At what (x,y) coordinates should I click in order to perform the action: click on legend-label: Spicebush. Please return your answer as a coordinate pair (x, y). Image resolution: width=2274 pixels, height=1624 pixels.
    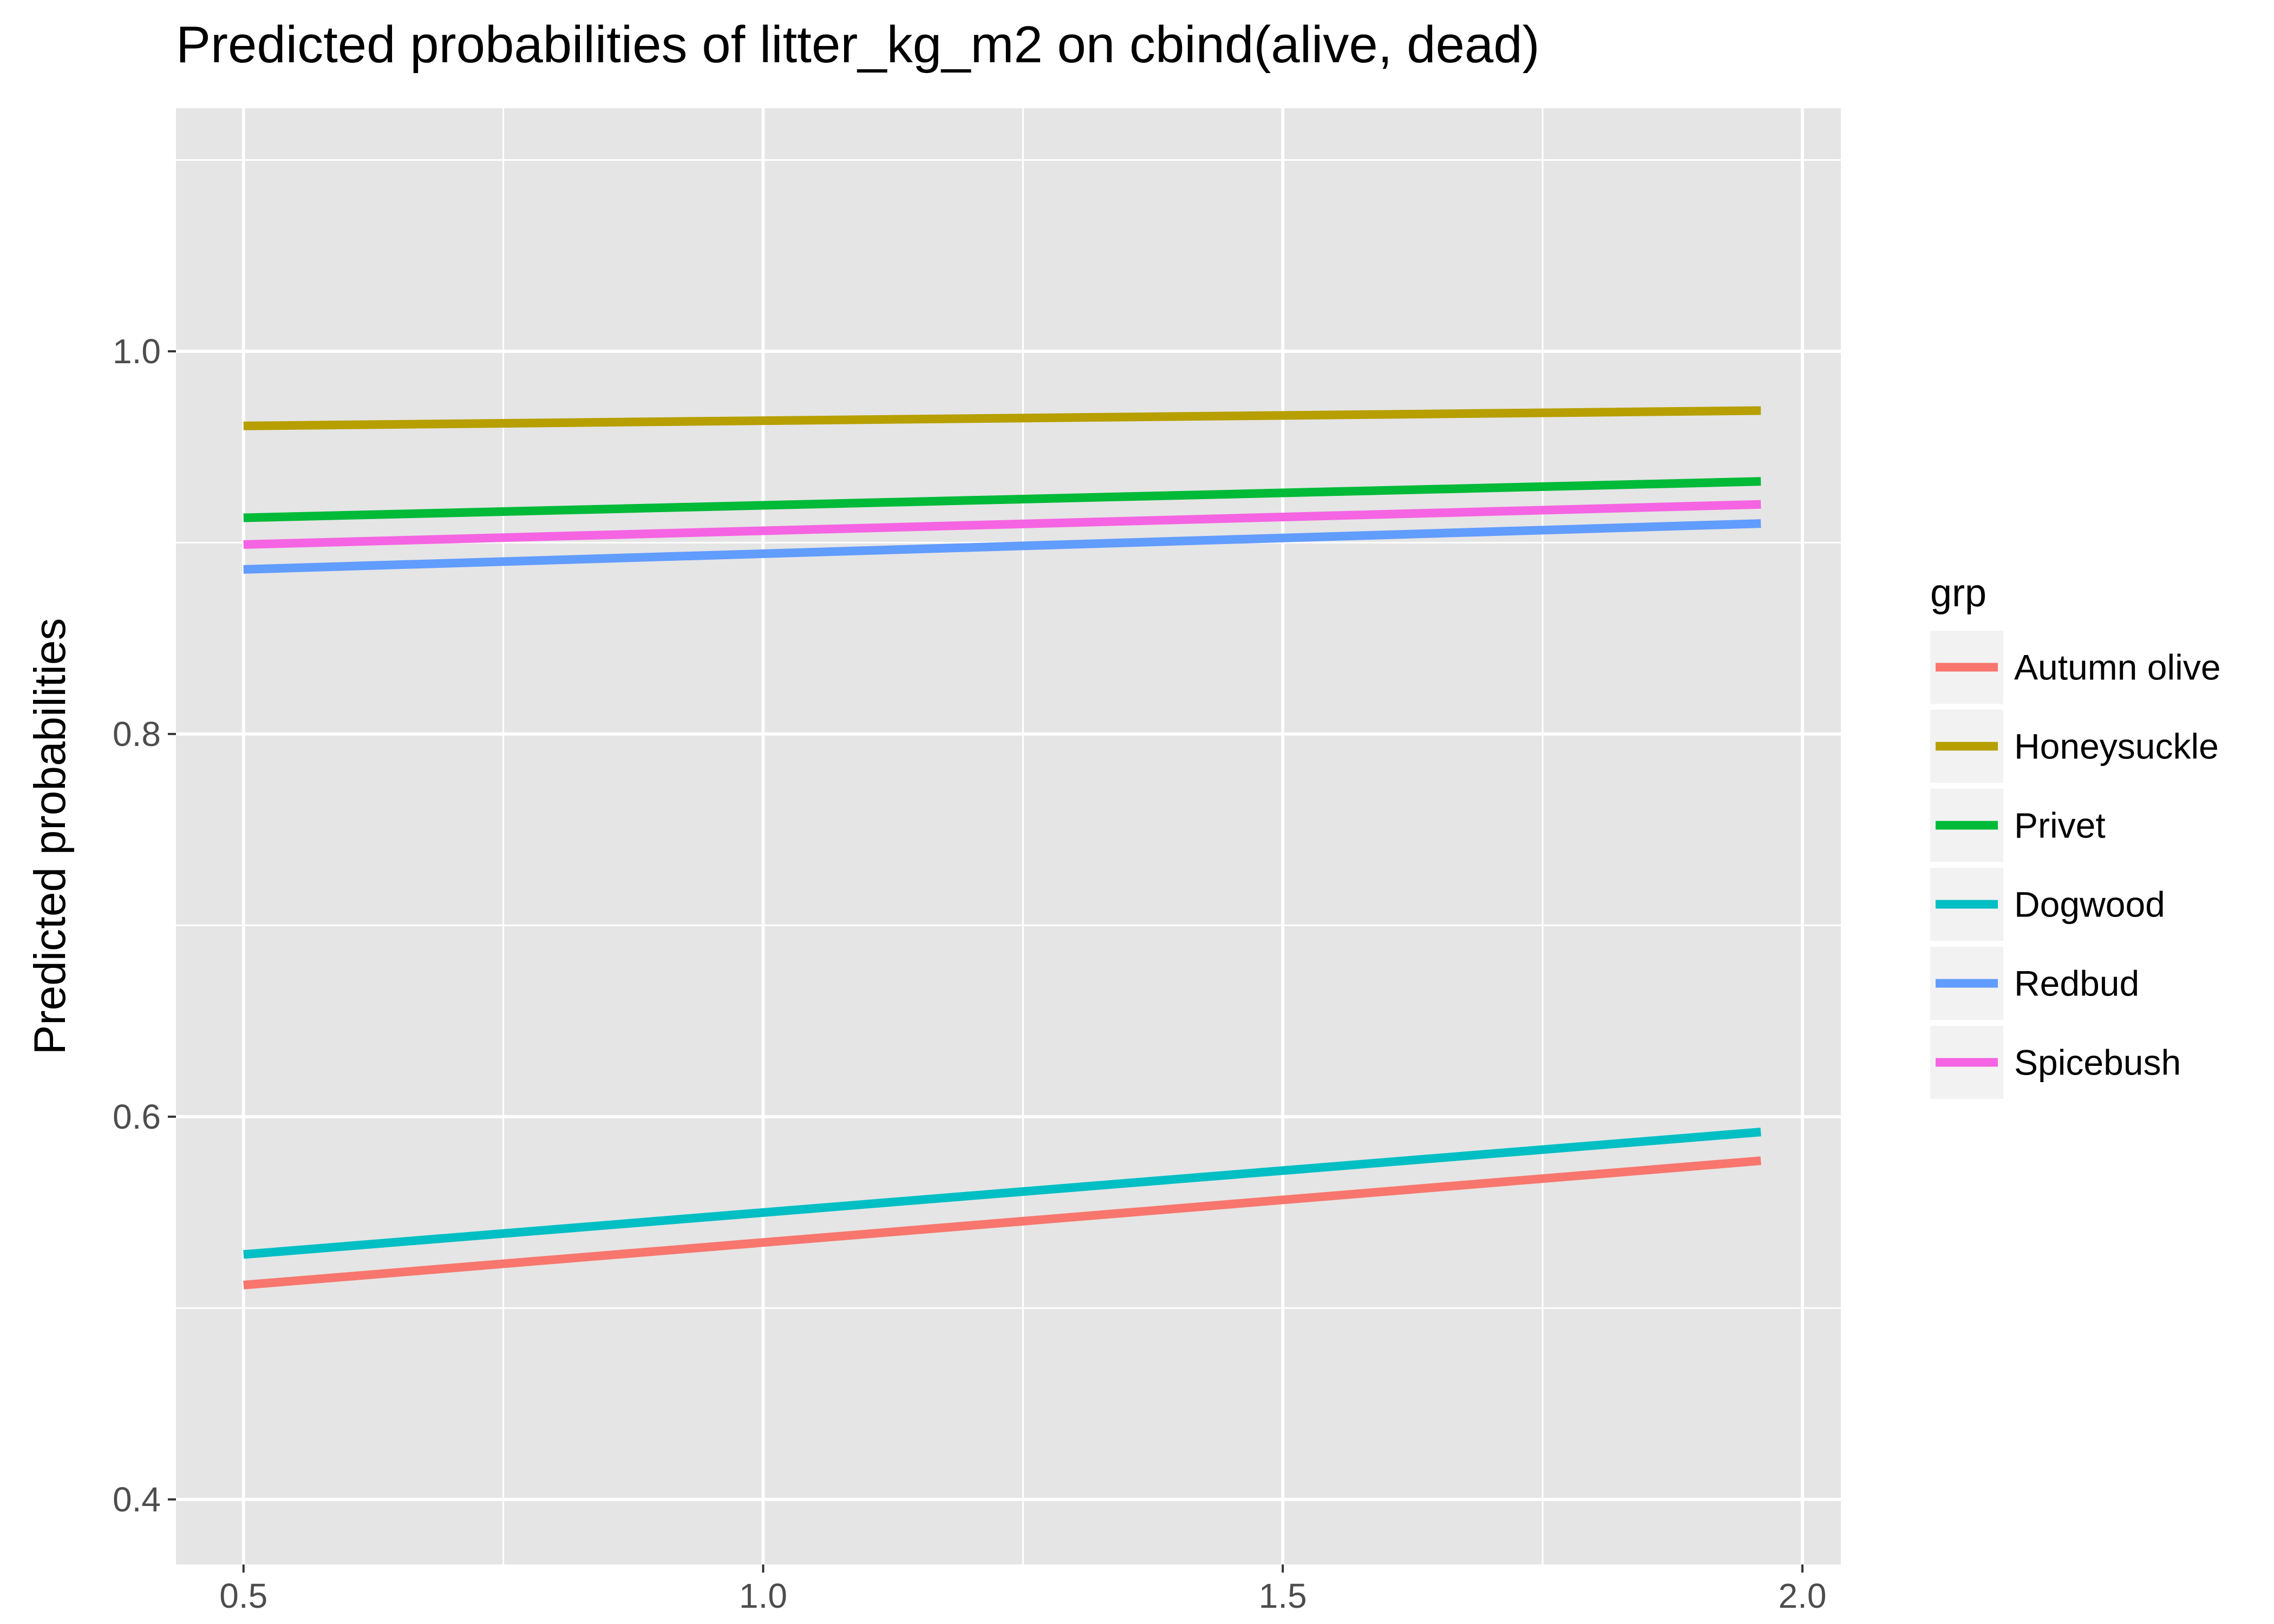
    Looking at the image, I should click on (2097, 1063).